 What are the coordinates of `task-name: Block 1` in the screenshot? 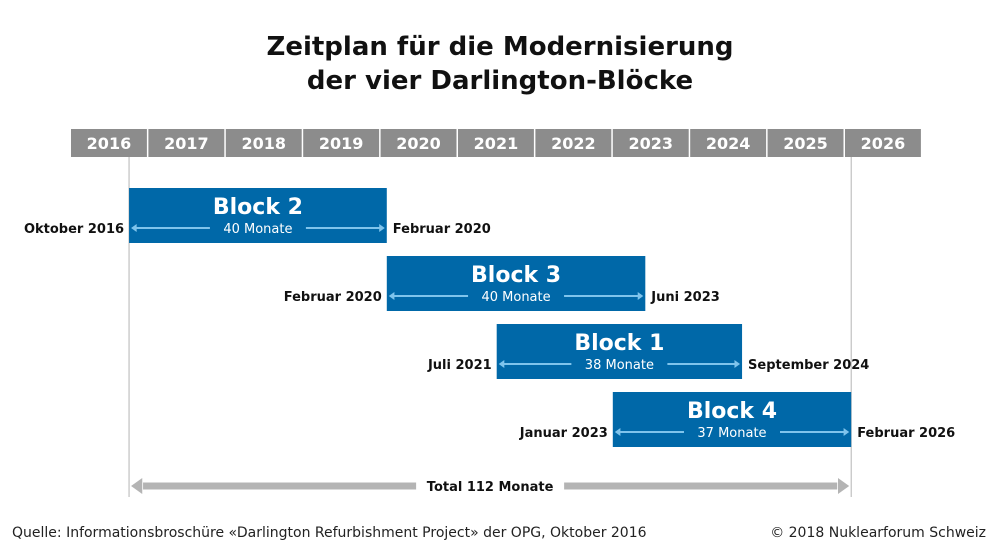 It's located at (619, 343).